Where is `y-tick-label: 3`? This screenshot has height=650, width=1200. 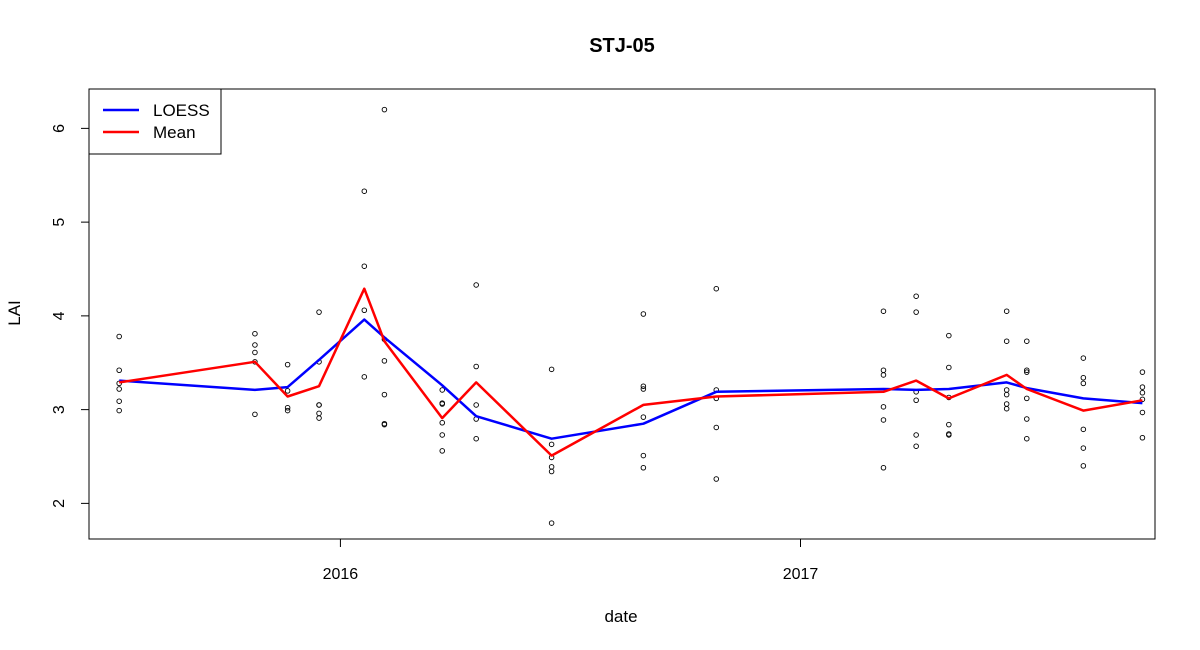
y-tick-label: 3 is located at coordinates (59, 409).